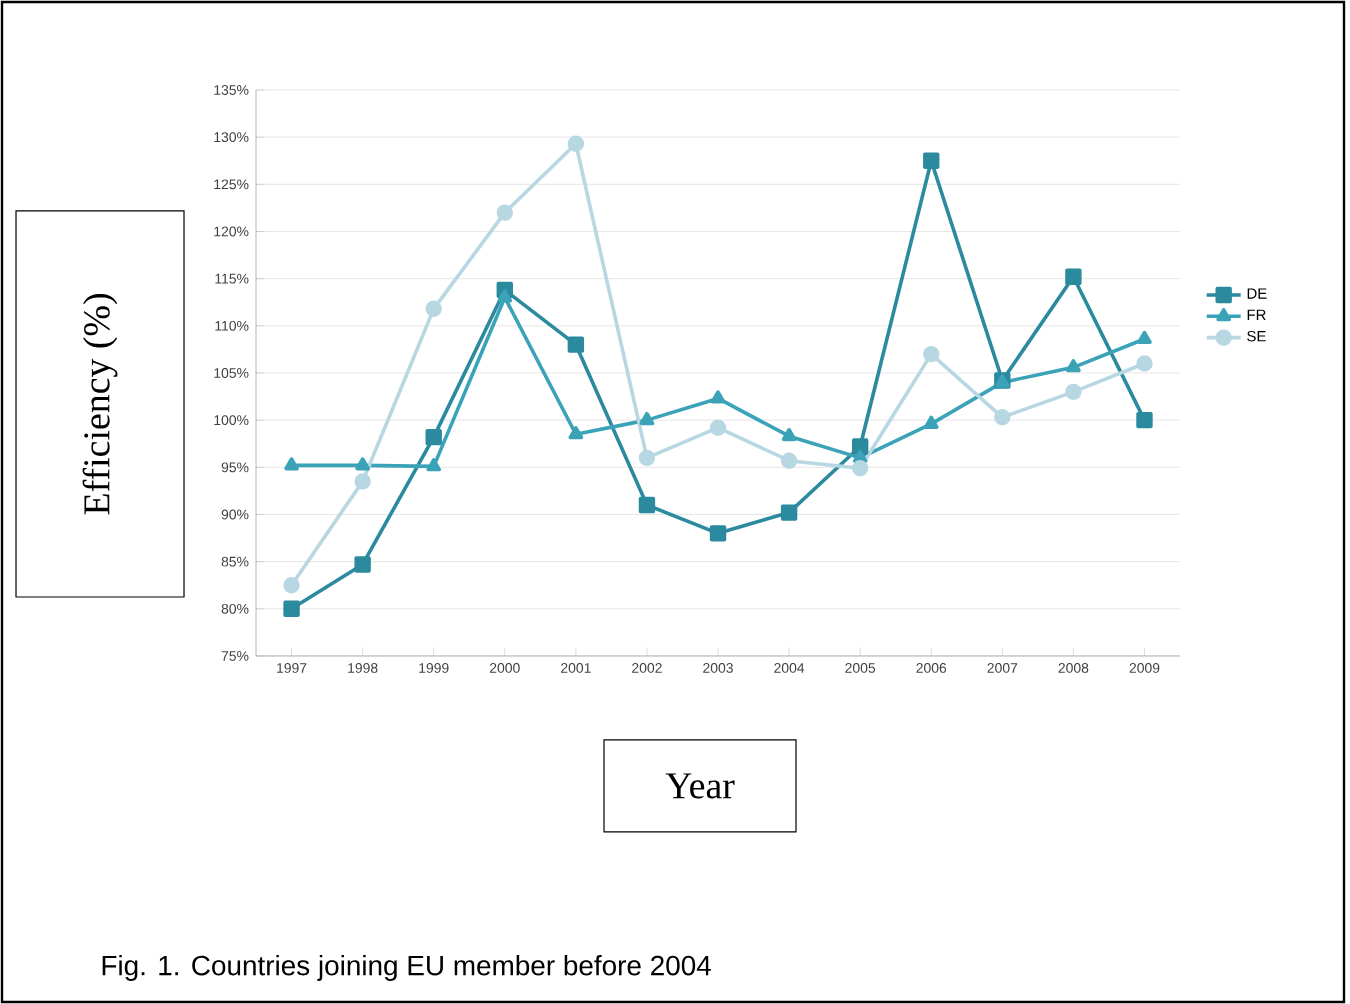 This screenshot has width=1350, height=1004. What do you see at coordinates (100, 404) in the screenshot?
I see `y-axis-title: Efficiency (%)` at bounding box center [100, 404].